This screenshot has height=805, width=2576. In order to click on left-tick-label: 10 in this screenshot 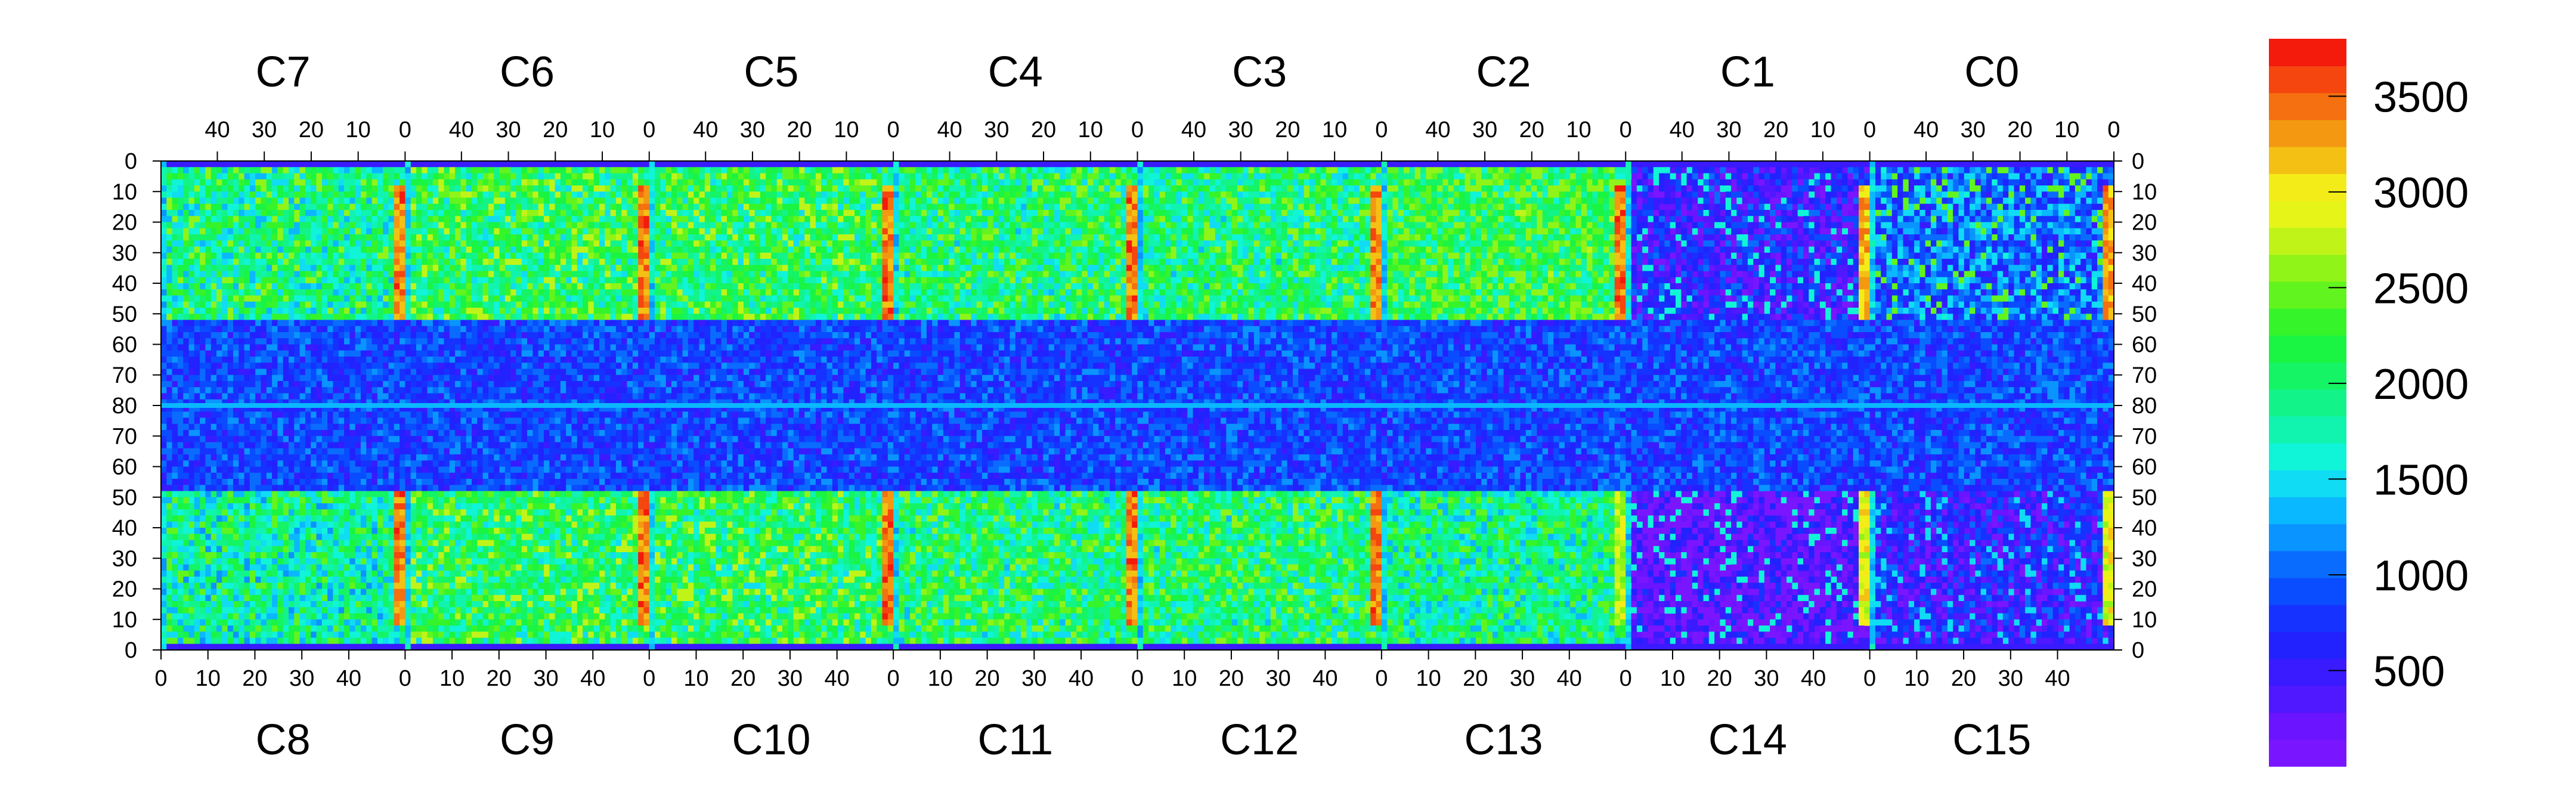, I will do `click(124, 620)`.